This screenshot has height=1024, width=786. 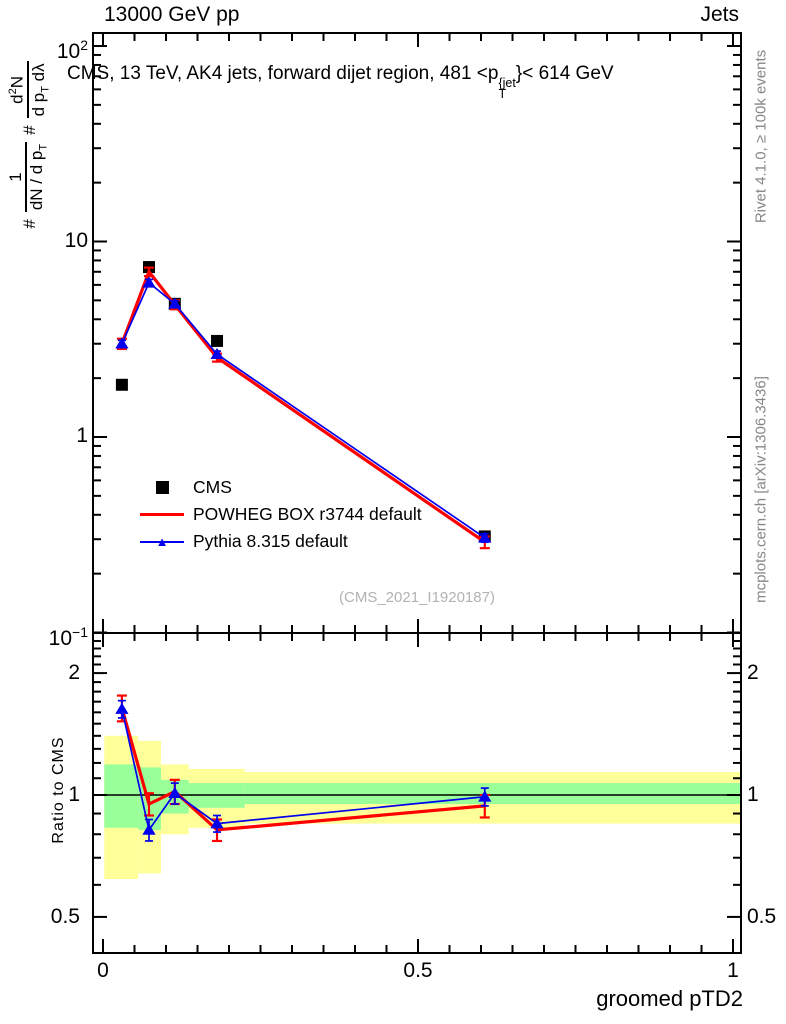 What do you see at coordinates (762, 916) in the screenshot?
I see `ratio-y-tick-label-right: 0.5` at bounding box center [762, 916].